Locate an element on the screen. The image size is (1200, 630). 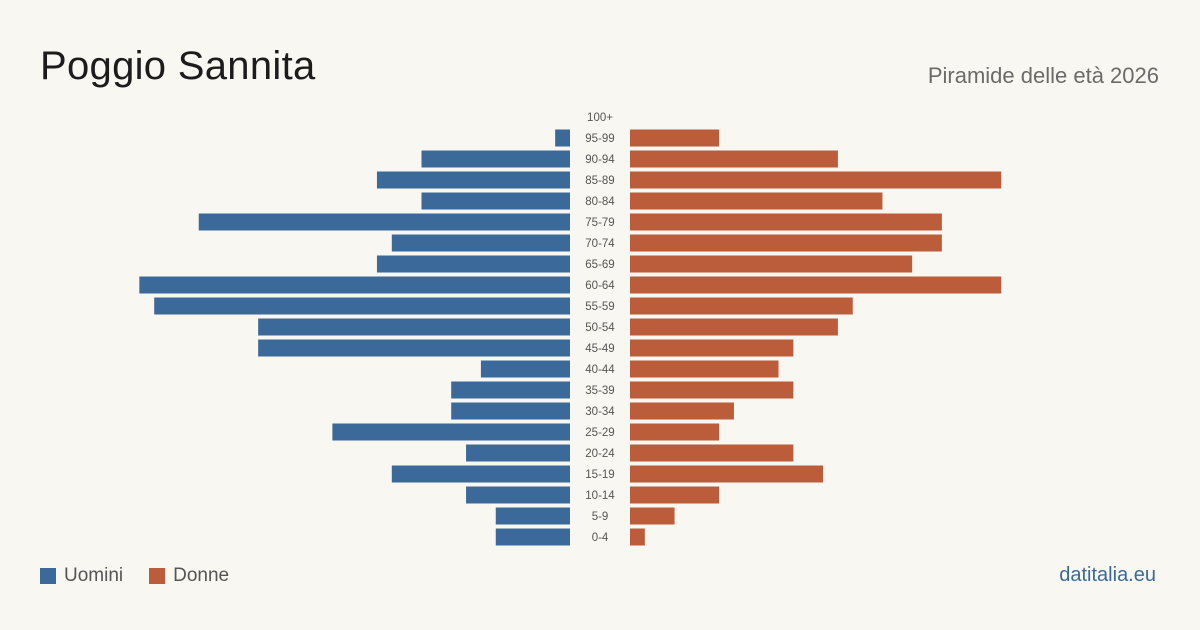
age-group-label: 25-29 is located at coordinates (599, 433).